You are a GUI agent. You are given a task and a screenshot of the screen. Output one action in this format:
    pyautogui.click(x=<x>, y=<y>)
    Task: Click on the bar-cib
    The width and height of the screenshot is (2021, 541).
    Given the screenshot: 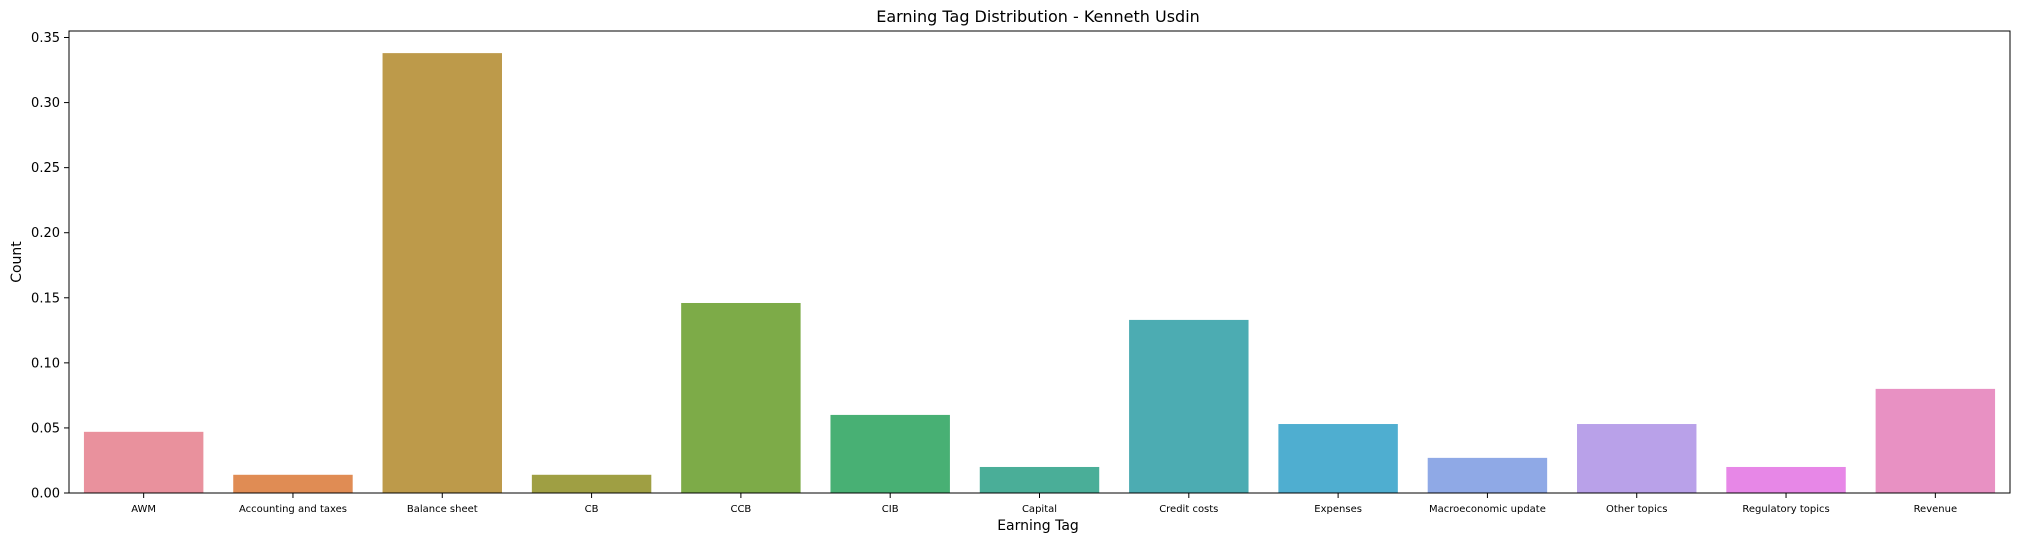 What is the action you would take?
    pyautogui.click(x=890, y=453)
    